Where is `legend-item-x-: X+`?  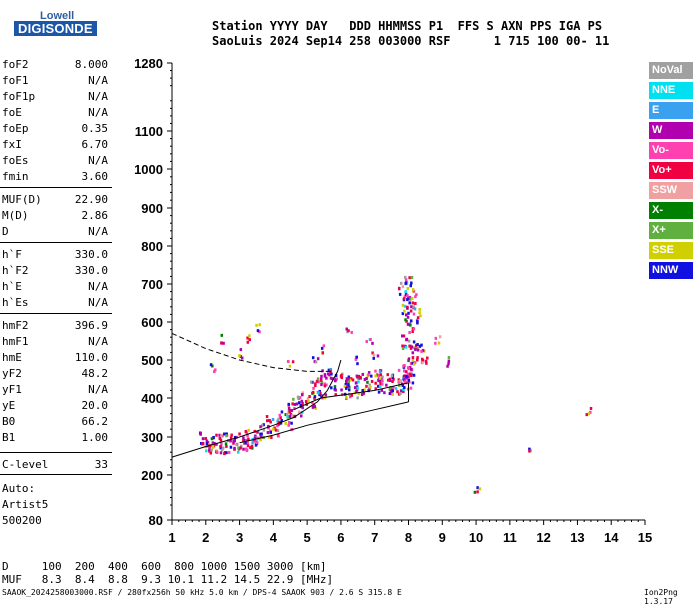
legend-item-x-: X+ is located at coordinates (671, 230).